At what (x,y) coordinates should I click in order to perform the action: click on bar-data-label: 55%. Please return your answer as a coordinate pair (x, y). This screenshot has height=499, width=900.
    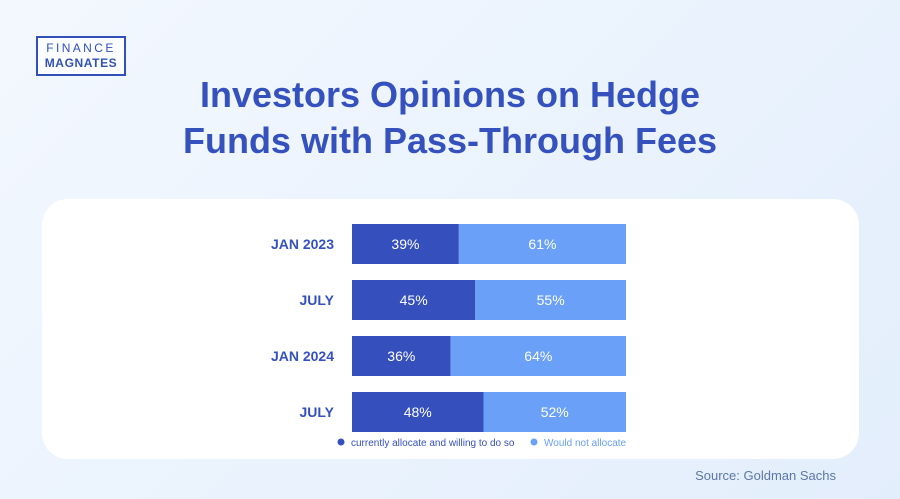
    Looking at the image, I should click on (551, 300).